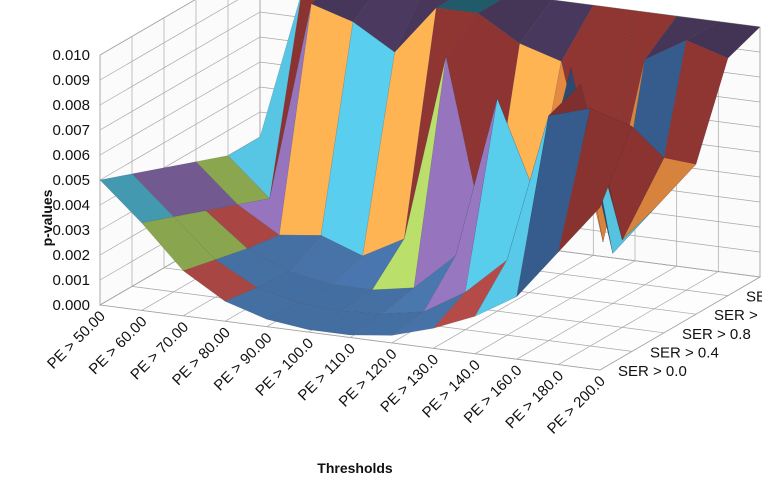 This screenshot has height=492, width=762. I want to click on z-tick-label: 0.010, so click(71, 55).